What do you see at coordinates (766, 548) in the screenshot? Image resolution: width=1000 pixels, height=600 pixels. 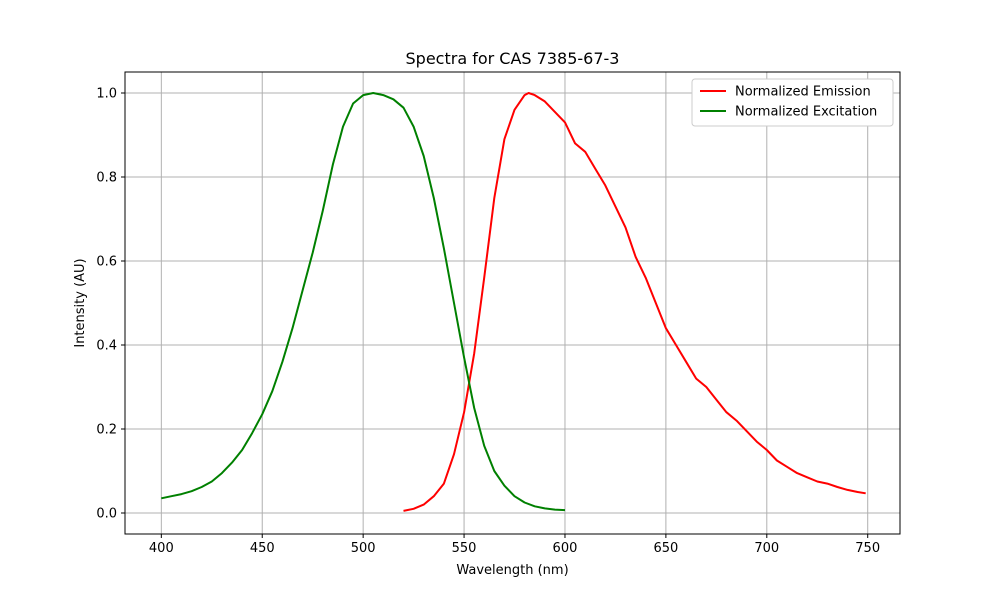 I see `x-tick-label: 700` at bounding box center [766, 548].